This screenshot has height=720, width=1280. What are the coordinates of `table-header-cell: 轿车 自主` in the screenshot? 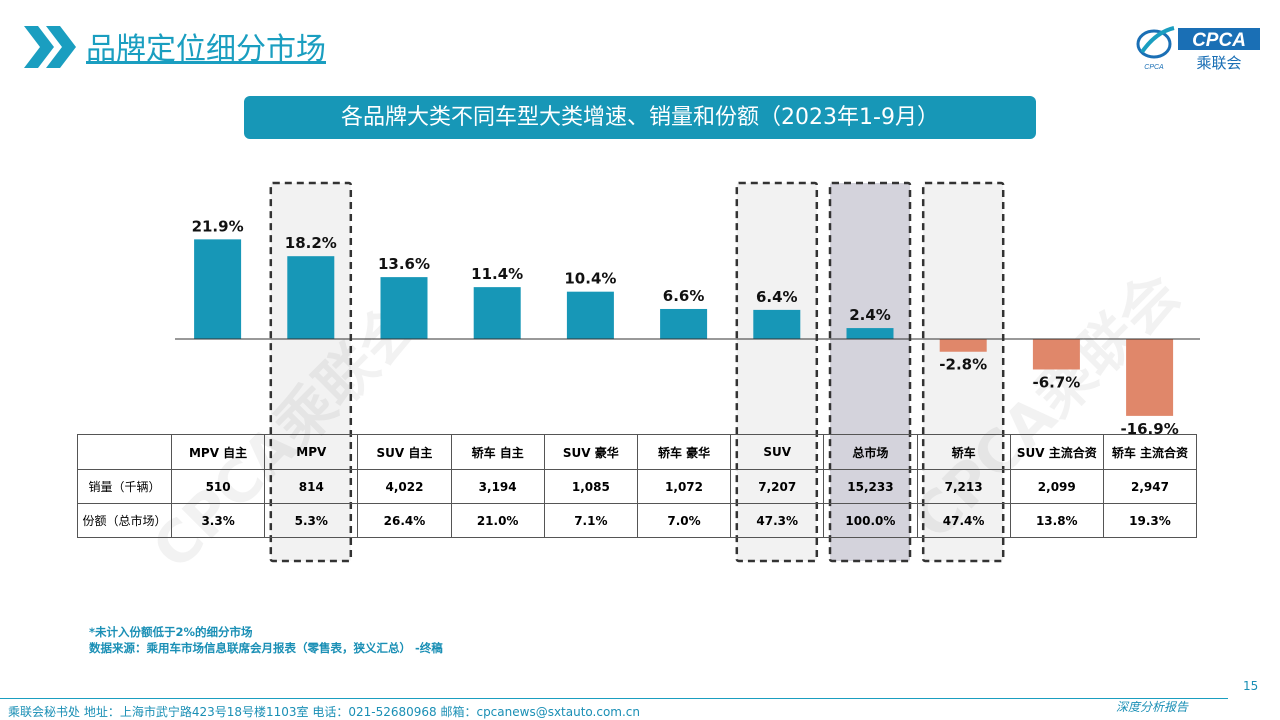 It's located at (497, 452).